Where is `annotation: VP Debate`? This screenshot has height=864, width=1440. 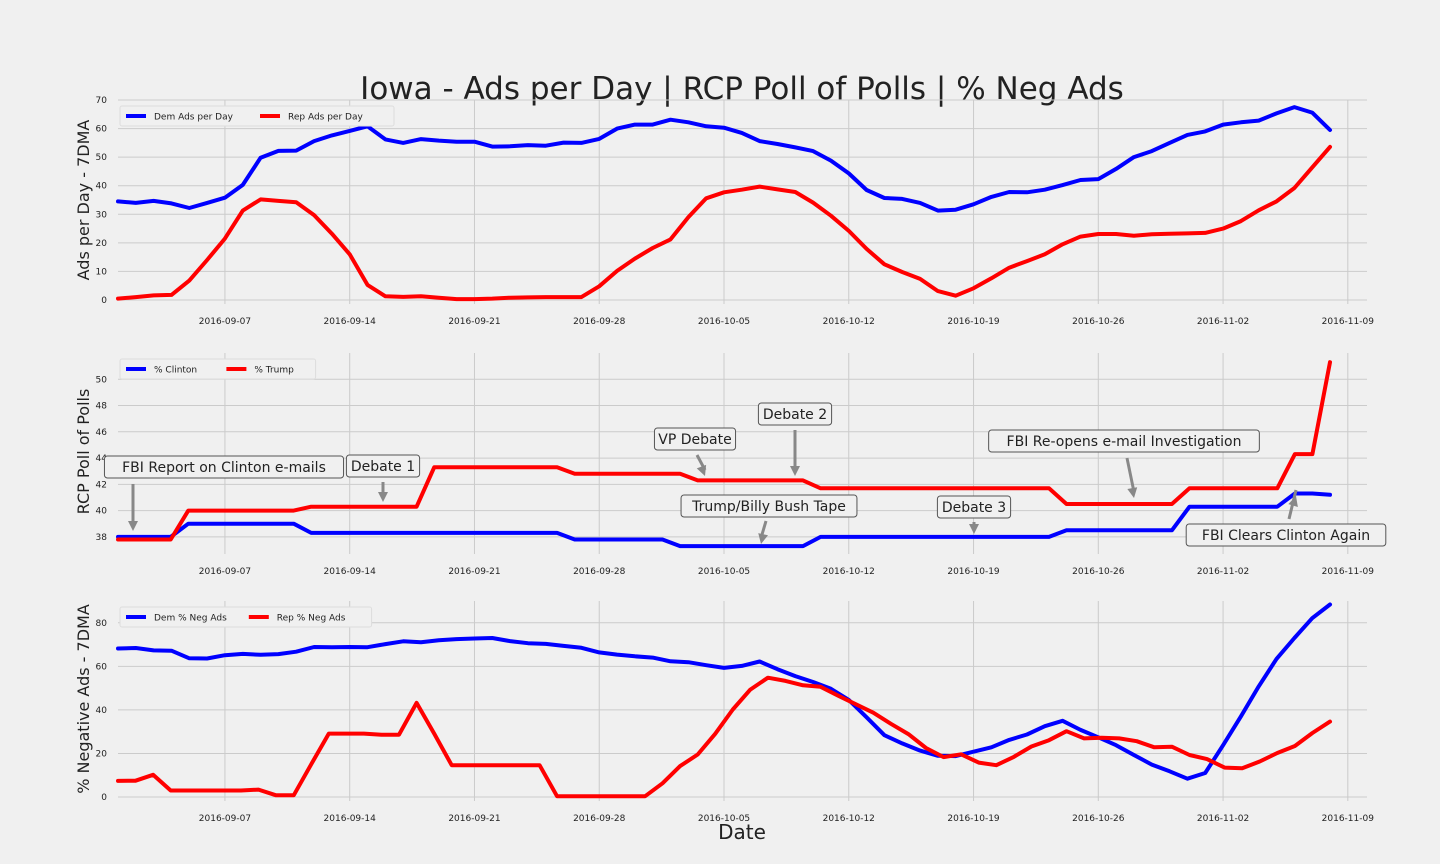
annotation: VP Debate is located at coordinates (695, 451).